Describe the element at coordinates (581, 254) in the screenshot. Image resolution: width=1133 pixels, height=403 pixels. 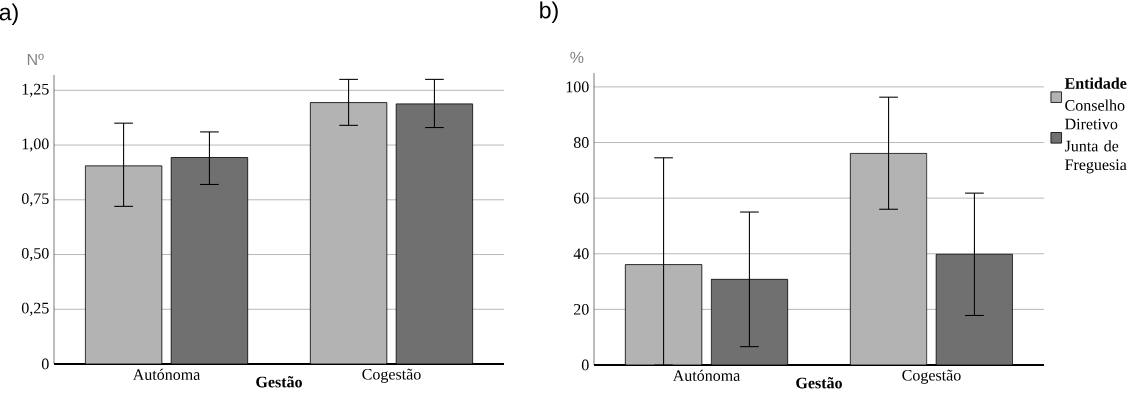
I see `y-tick-label: 40` at that location.